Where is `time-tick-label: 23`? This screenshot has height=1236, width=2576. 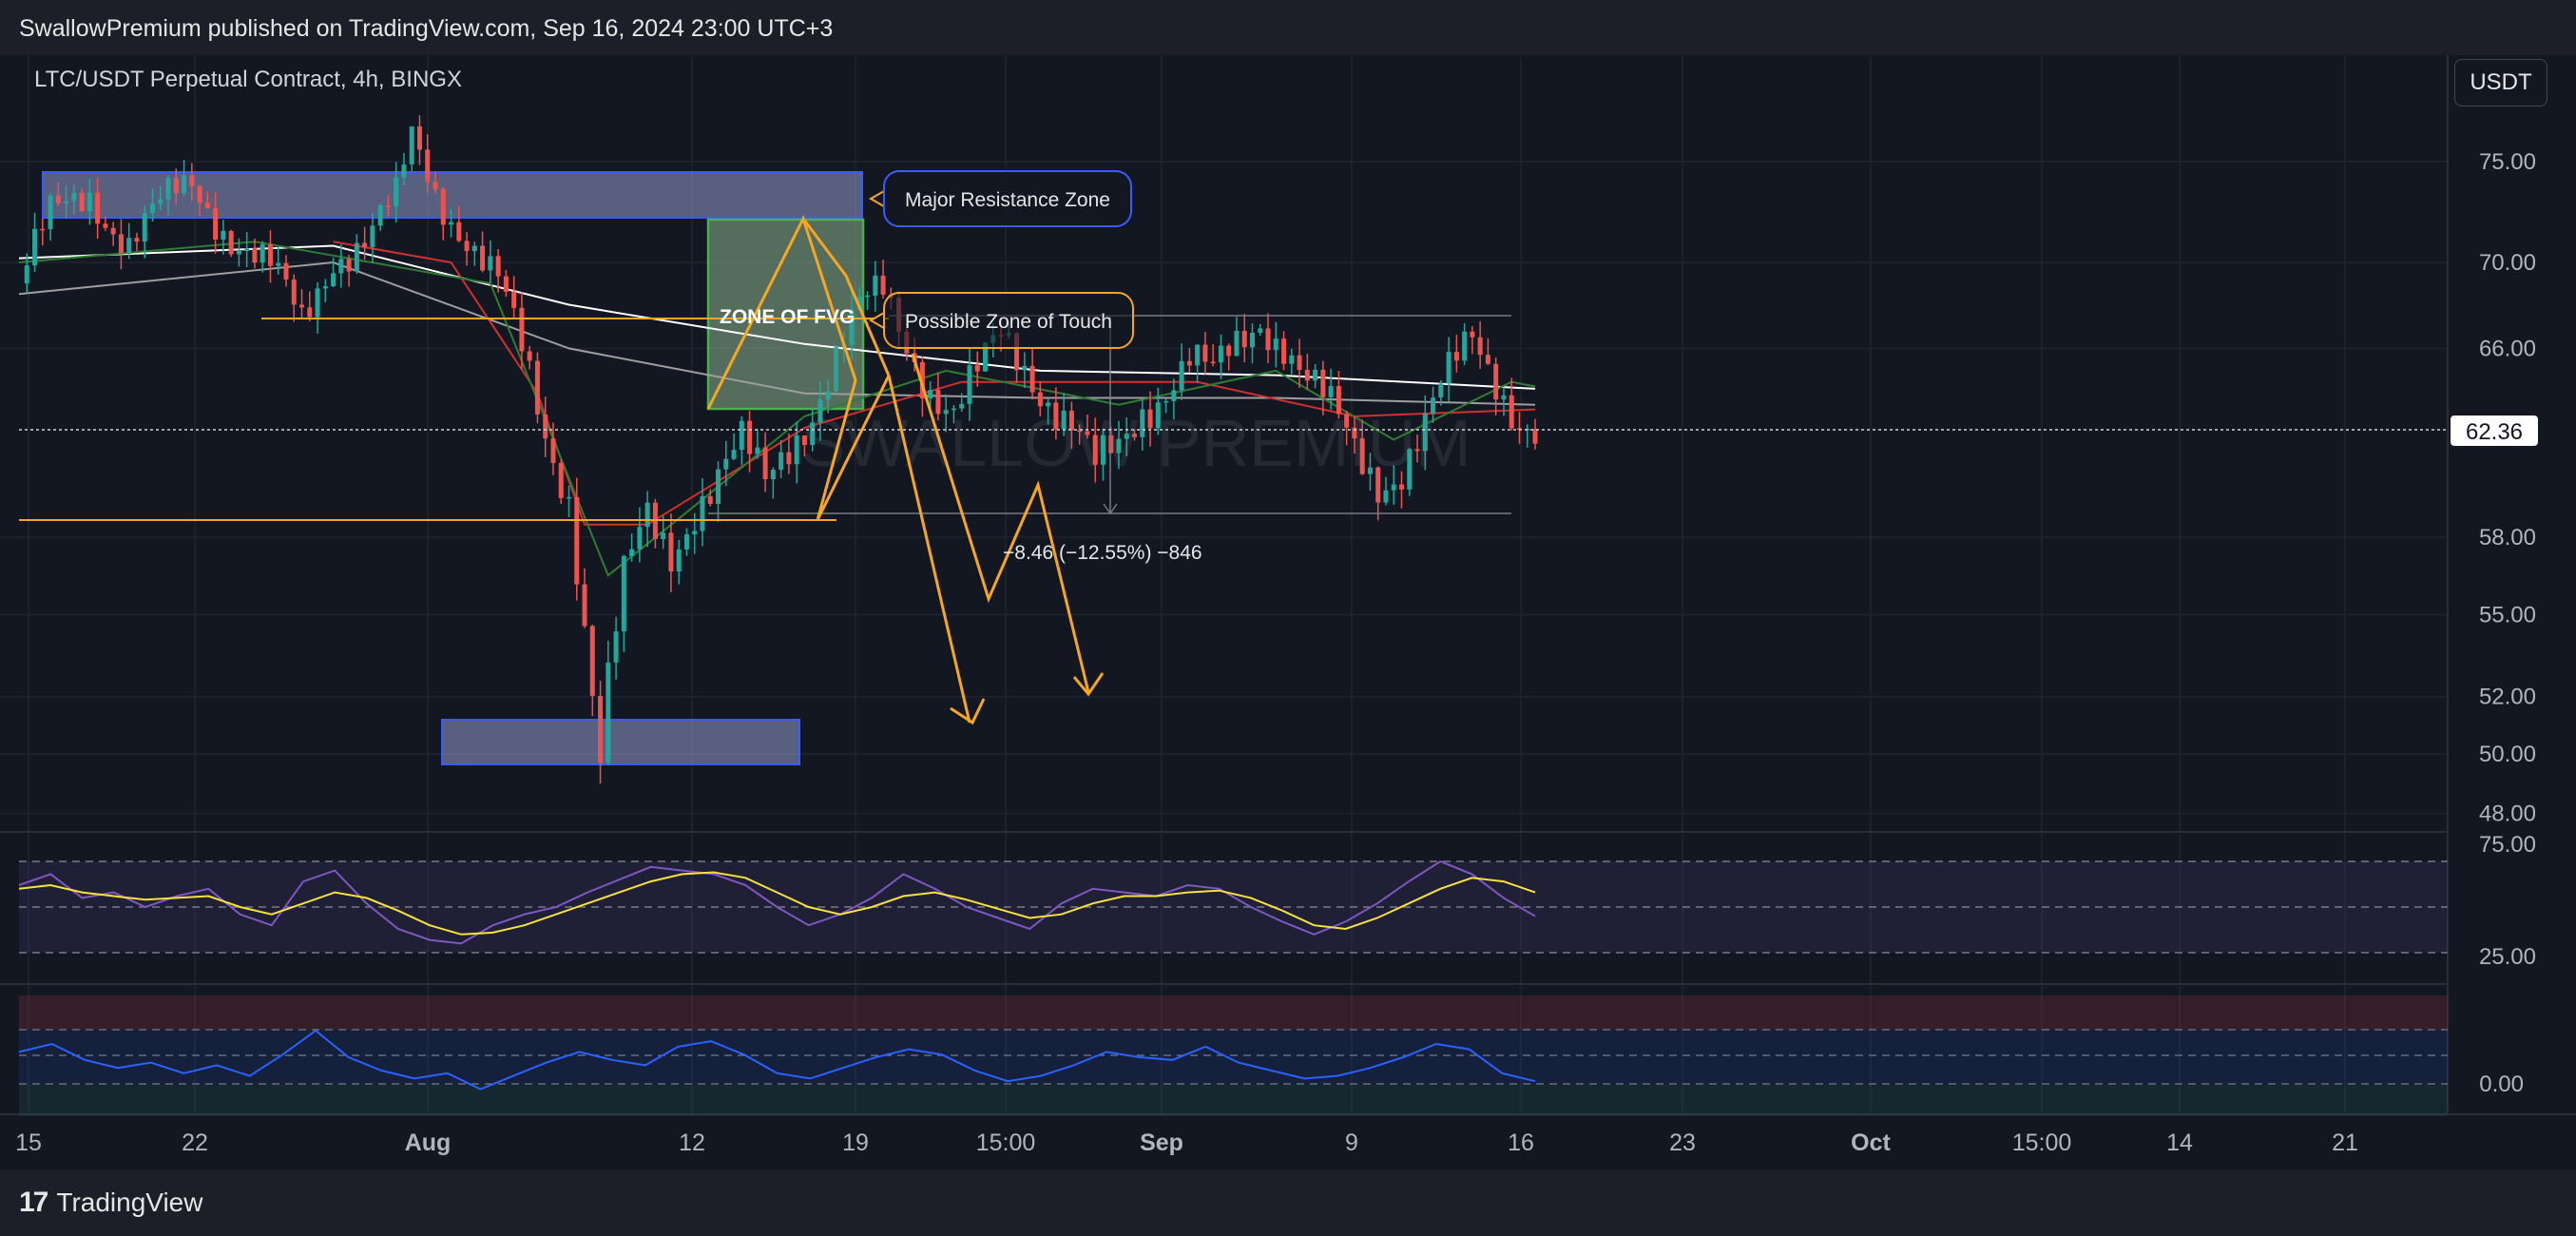 time-tick-label: 23 is located at coordinates (1682, 1143).